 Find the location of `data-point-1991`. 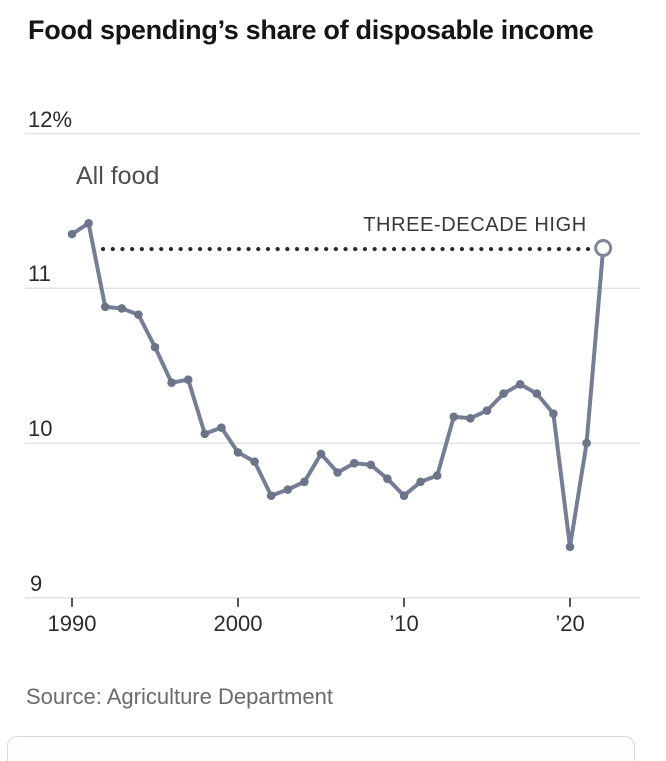

data-point-1991 is located at coordinates (88, 223).